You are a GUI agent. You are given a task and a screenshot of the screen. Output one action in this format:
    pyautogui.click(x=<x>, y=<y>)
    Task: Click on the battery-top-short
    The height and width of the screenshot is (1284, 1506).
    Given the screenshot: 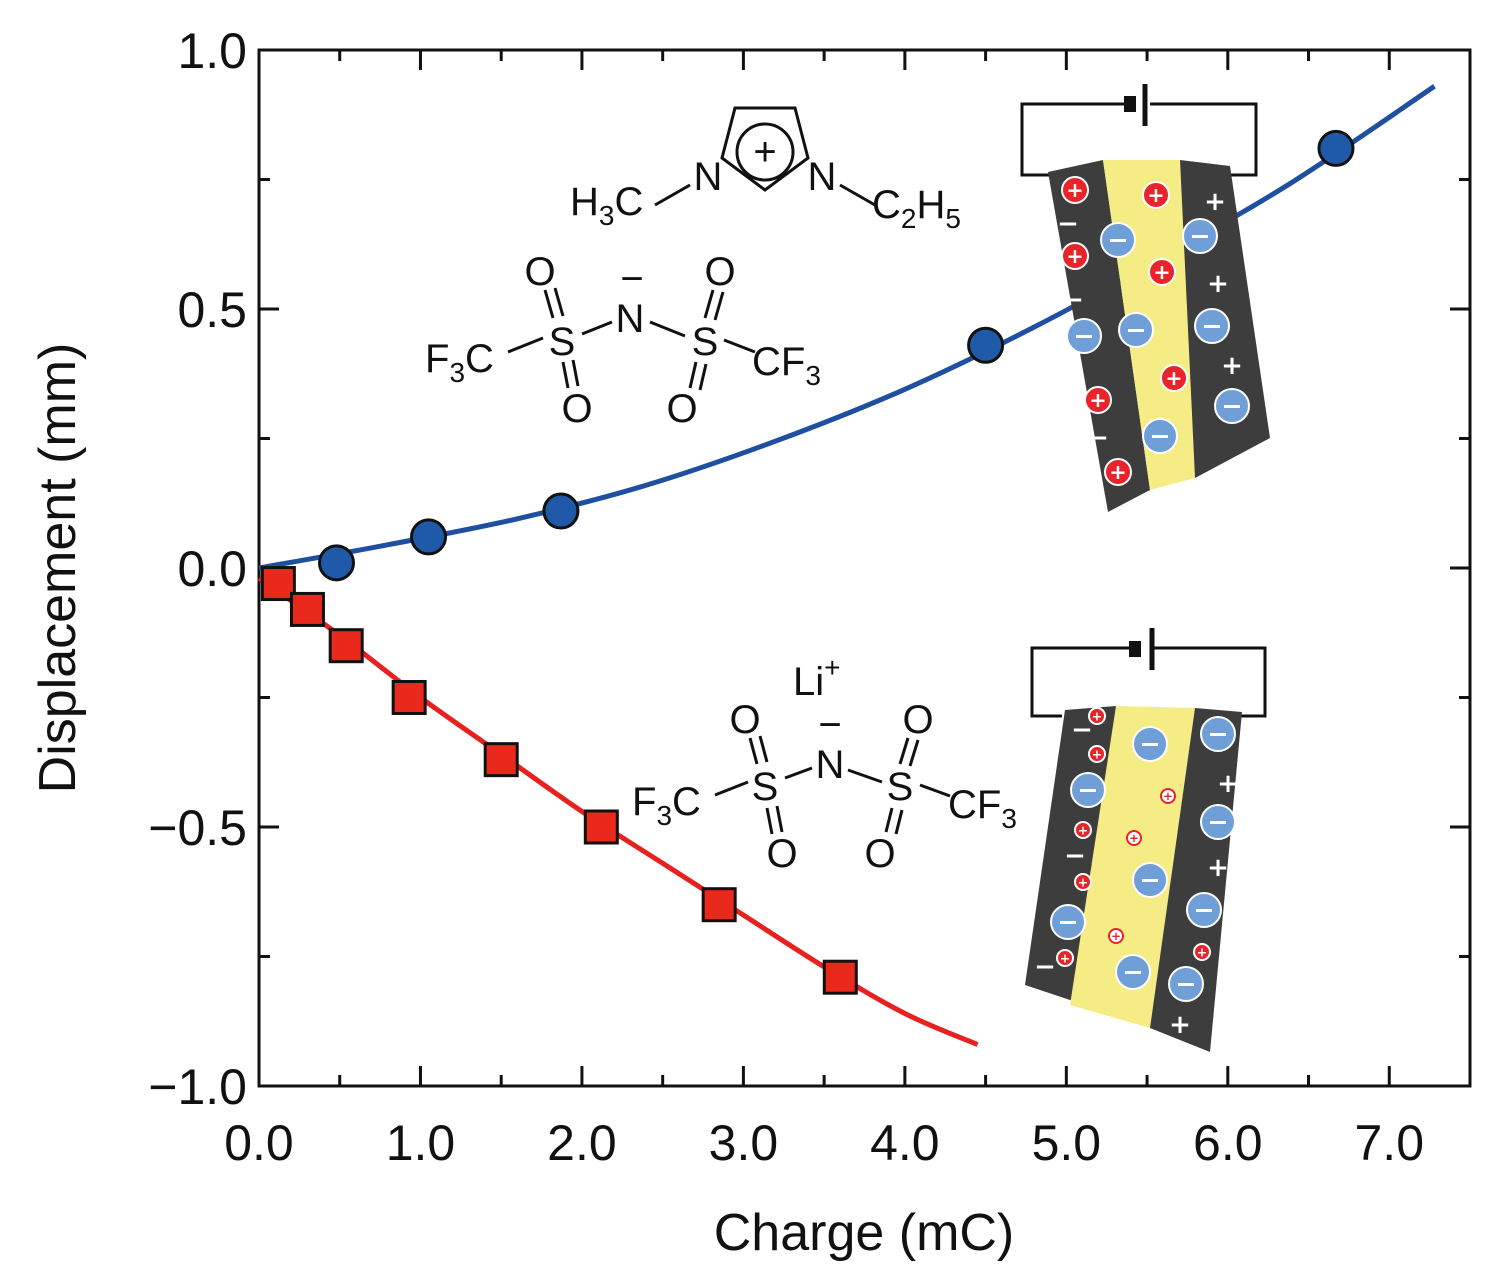 What is the action you would take?
    pyautogui.click(x=1130, y=104)
    